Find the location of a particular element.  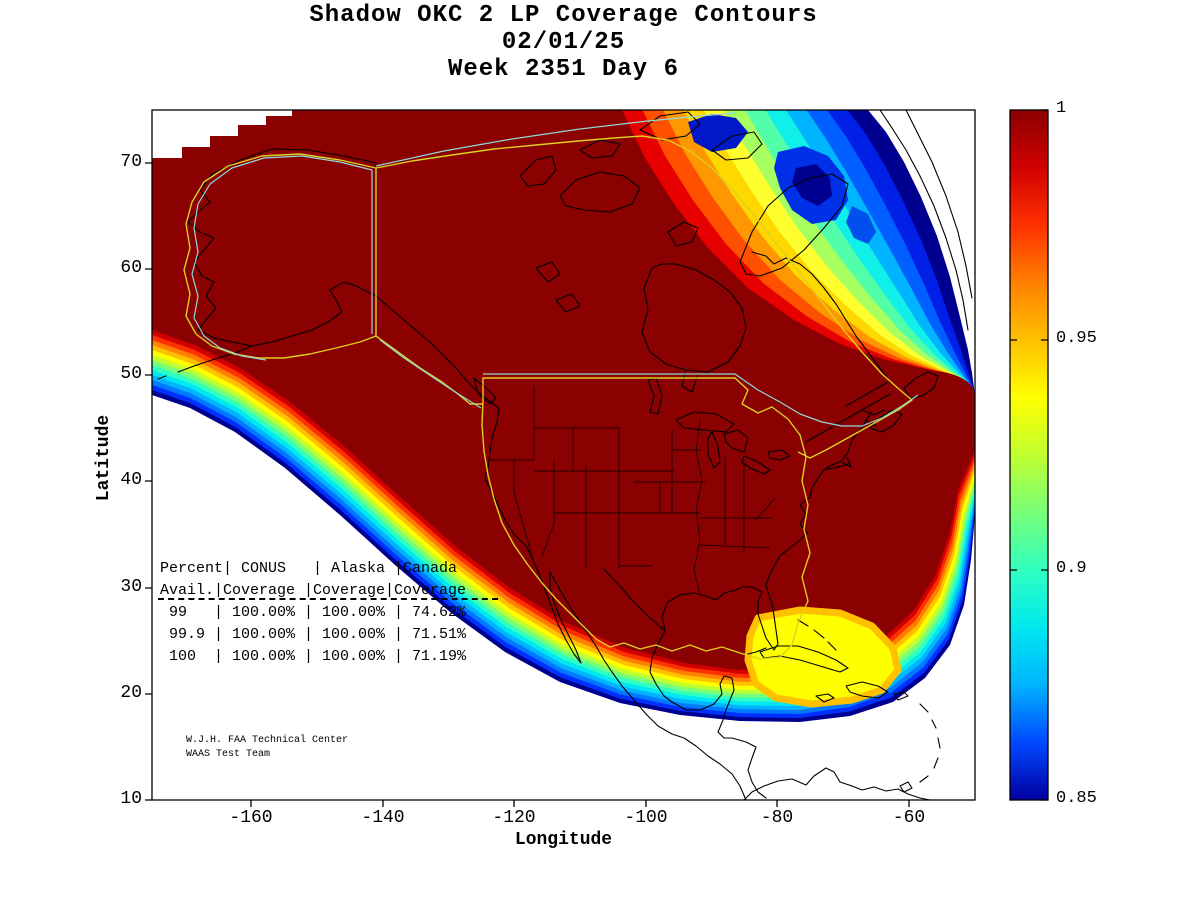

alaska-geo-line is located at coordinates (282, 258).